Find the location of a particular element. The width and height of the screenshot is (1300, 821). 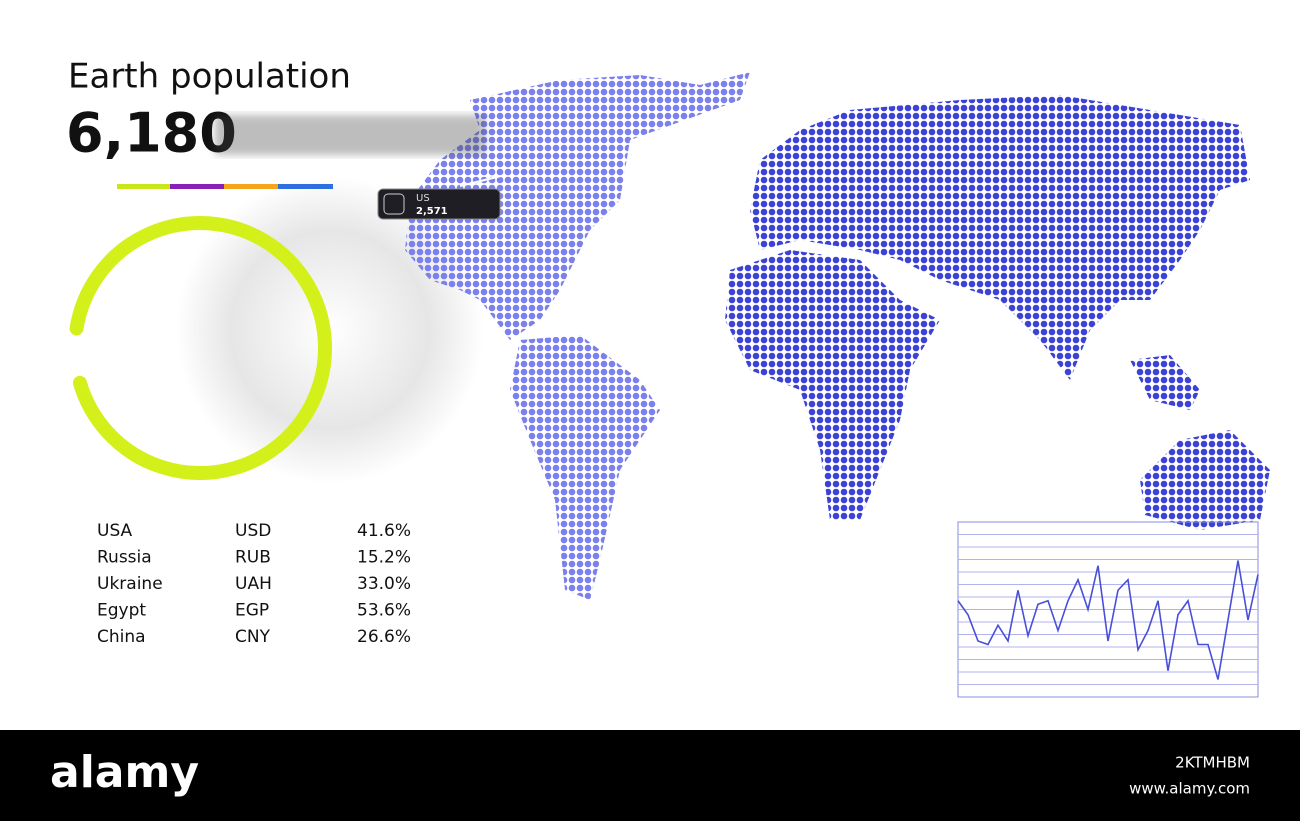

tooltip-value: 2,571 is located at coordinates (432, 211).